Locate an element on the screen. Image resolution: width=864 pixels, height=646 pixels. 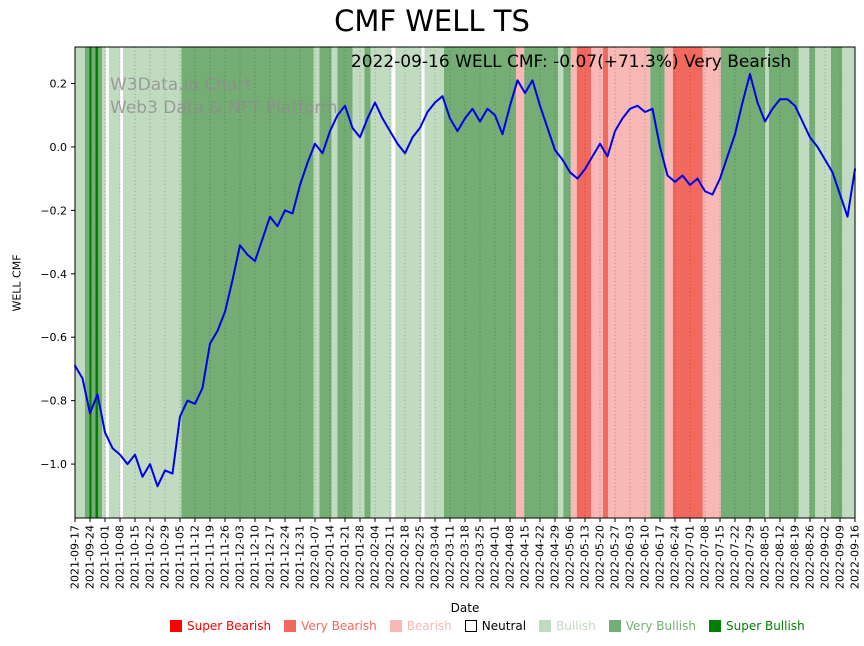
x-tick-label: 2022-06-17 is located at coordinates (660, 557).